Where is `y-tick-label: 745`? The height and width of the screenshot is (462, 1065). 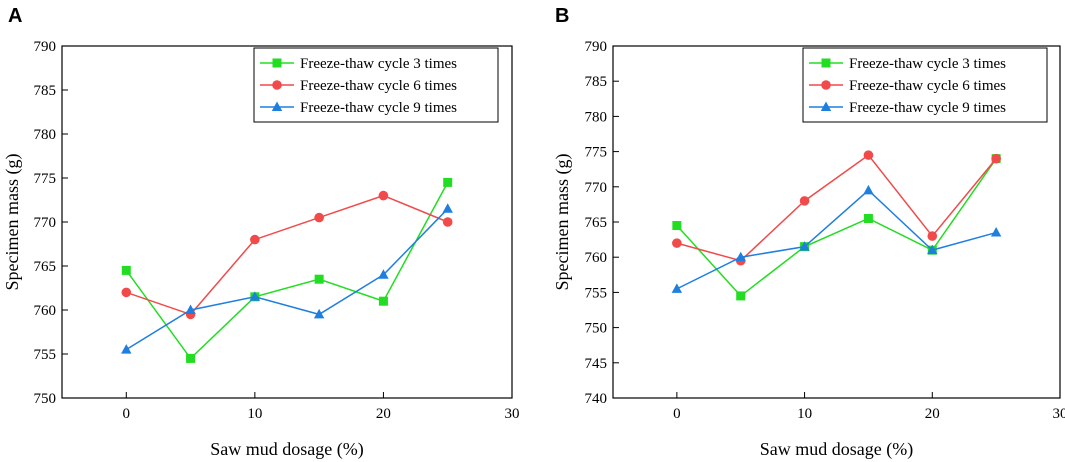 y-tick-label: 745 is located at coordinates (596, 364).